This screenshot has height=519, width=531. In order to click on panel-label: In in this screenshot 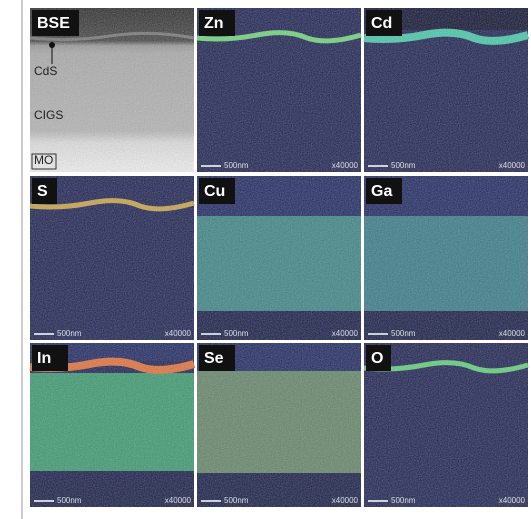, I will do `click(44, 358)`.